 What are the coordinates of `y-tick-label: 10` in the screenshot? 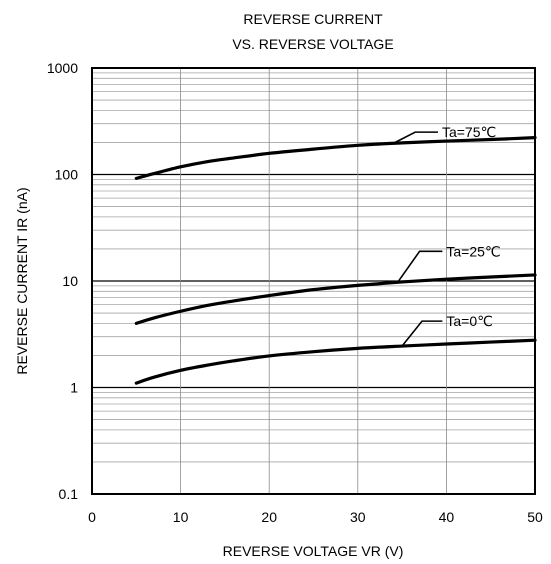 It's located at (70, 281).